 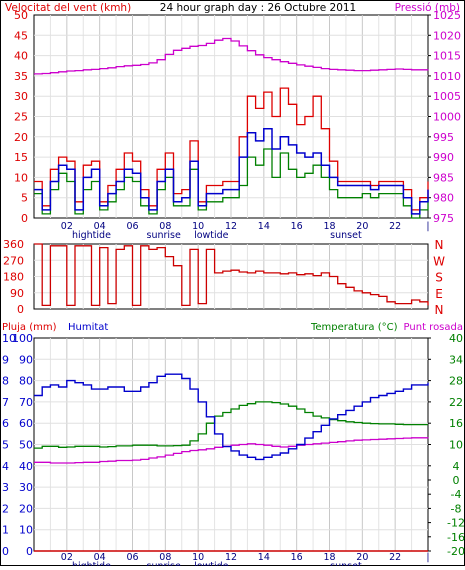 I want to click on rain-axis-title: Pluja (mm), so click(x=29, y=327).